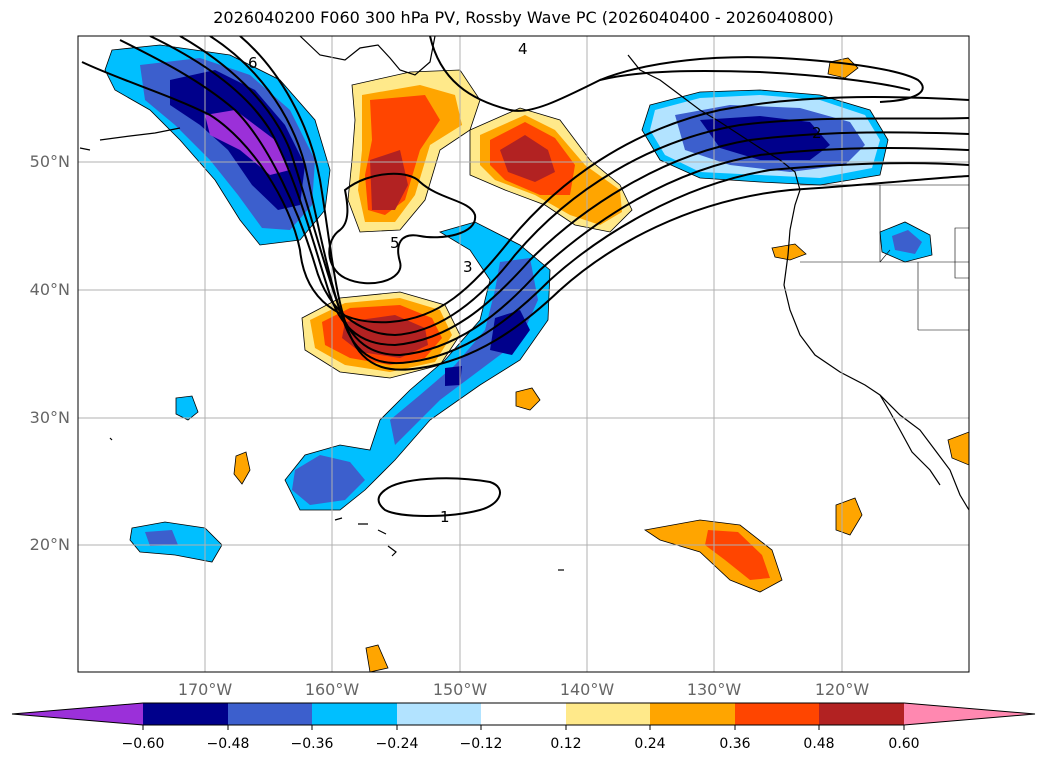 This screenshot has height=765, width=1047. What do you see at coordinates (395, 243) in the screenshot?
I see `contour-label-5: 5` at bounding box center [395, 243].